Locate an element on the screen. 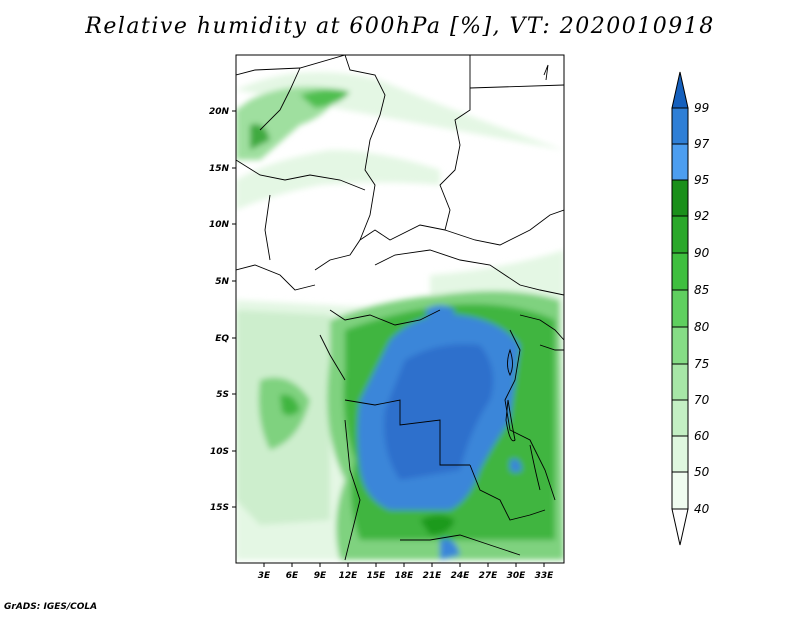  colorbar-label: 97 is located at coordinates (702, 144).